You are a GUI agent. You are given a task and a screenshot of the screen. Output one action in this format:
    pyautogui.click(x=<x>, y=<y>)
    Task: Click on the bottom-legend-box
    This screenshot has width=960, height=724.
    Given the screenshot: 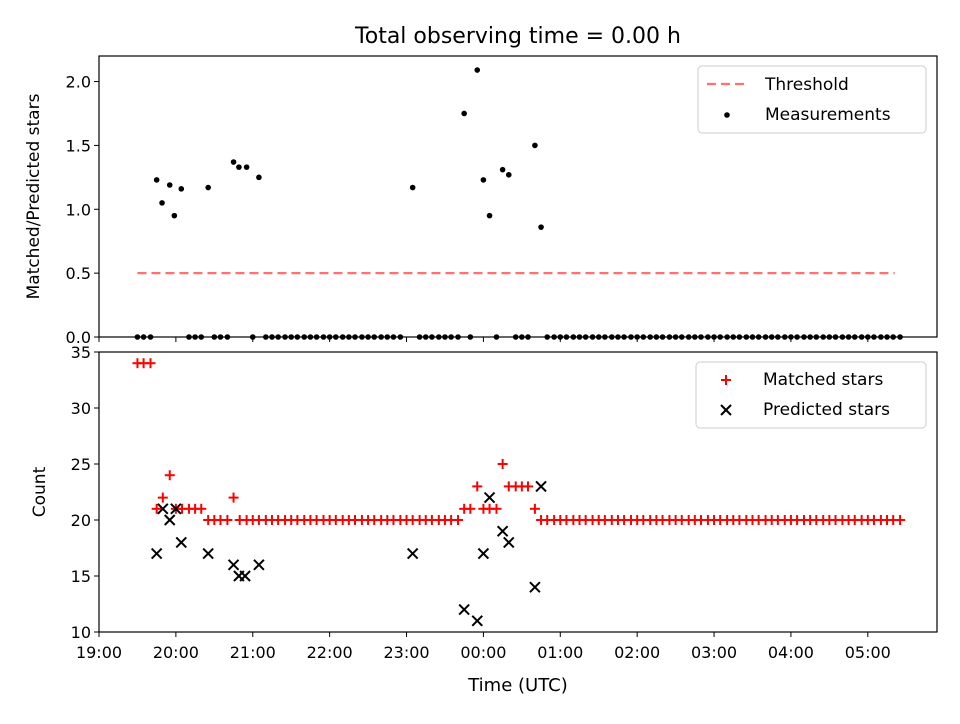 What is the action you would take?
    pyautogui.click(x=811, y=395)
    